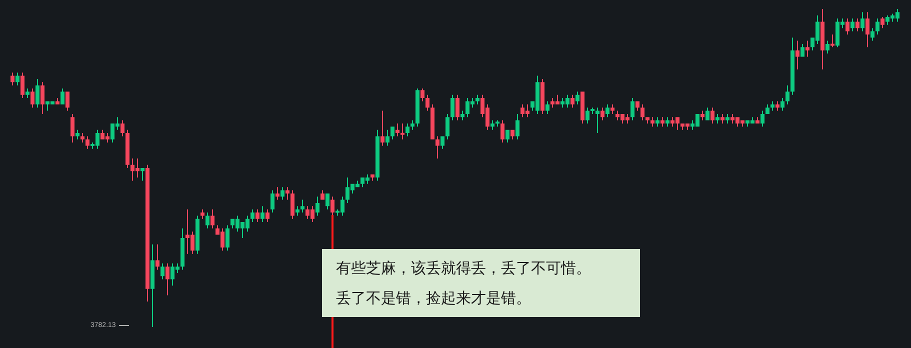  I want to click on annotation: 有些芝麻，该丢就得丢，丢了不可惜。, so click(464, 268).